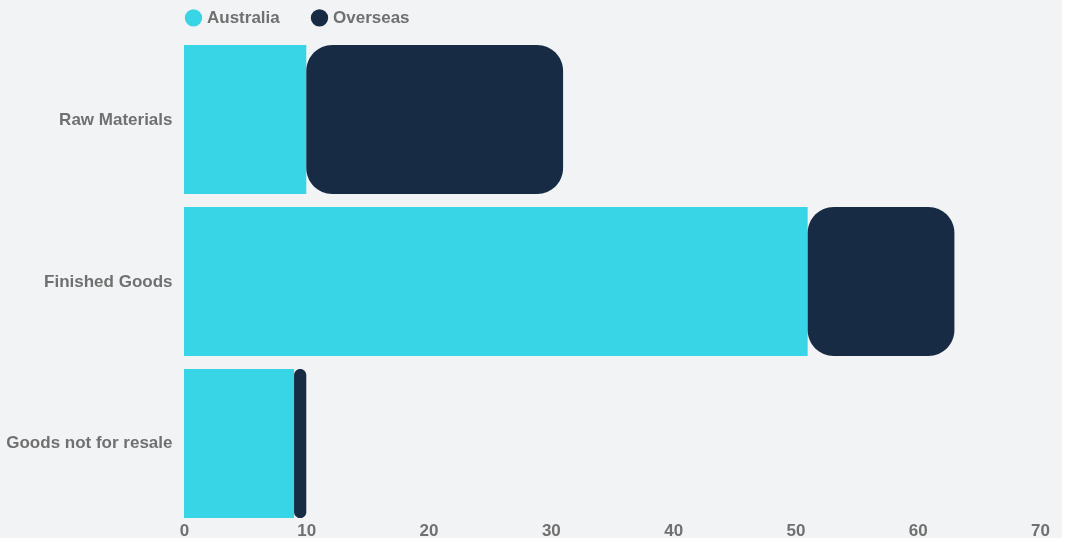 The width and height of the screenshot is (1082, 546). What do you see at coordinates (551, 530) in the screenshot?
I see `x-tick-label: 30` at bounding box center [551, 530].